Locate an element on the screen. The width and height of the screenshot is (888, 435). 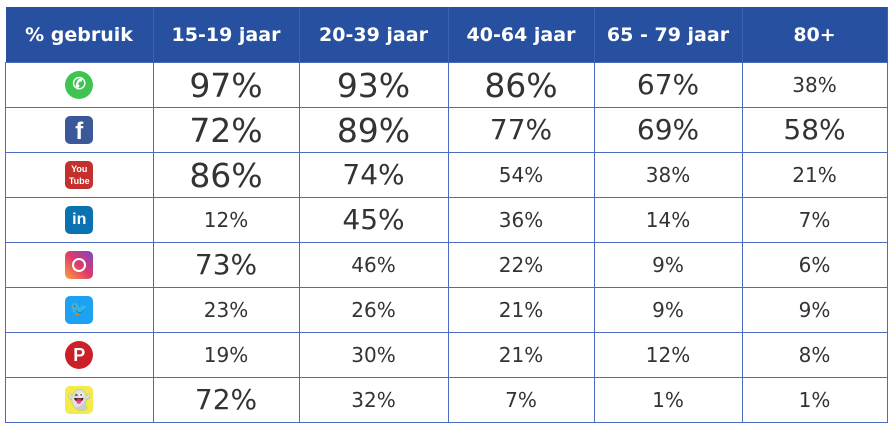
value-cell: 30% is located at coordinates (373, 355).